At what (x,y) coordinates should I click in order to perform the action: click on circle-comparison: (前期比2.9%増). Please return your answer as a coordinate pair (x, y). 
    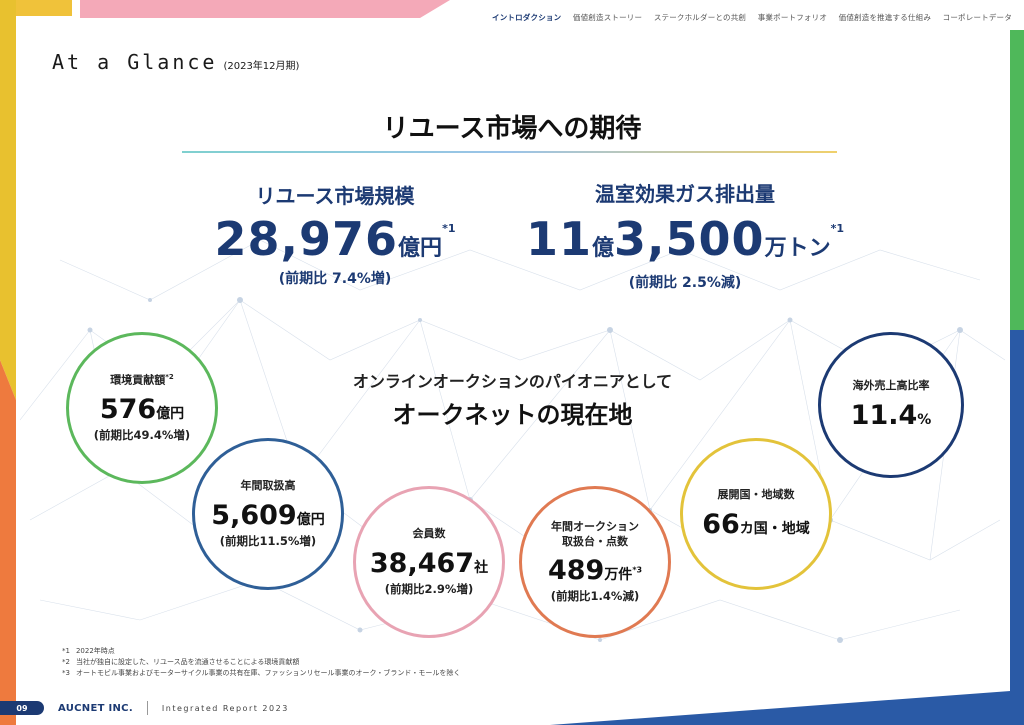
    Looking at the image, I should click on (429, 588).